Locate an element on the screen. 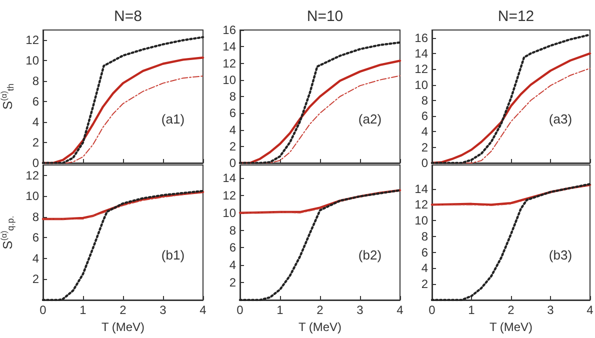  y-axis-title: S(α)q.p. is located at coordinates (8, 233).